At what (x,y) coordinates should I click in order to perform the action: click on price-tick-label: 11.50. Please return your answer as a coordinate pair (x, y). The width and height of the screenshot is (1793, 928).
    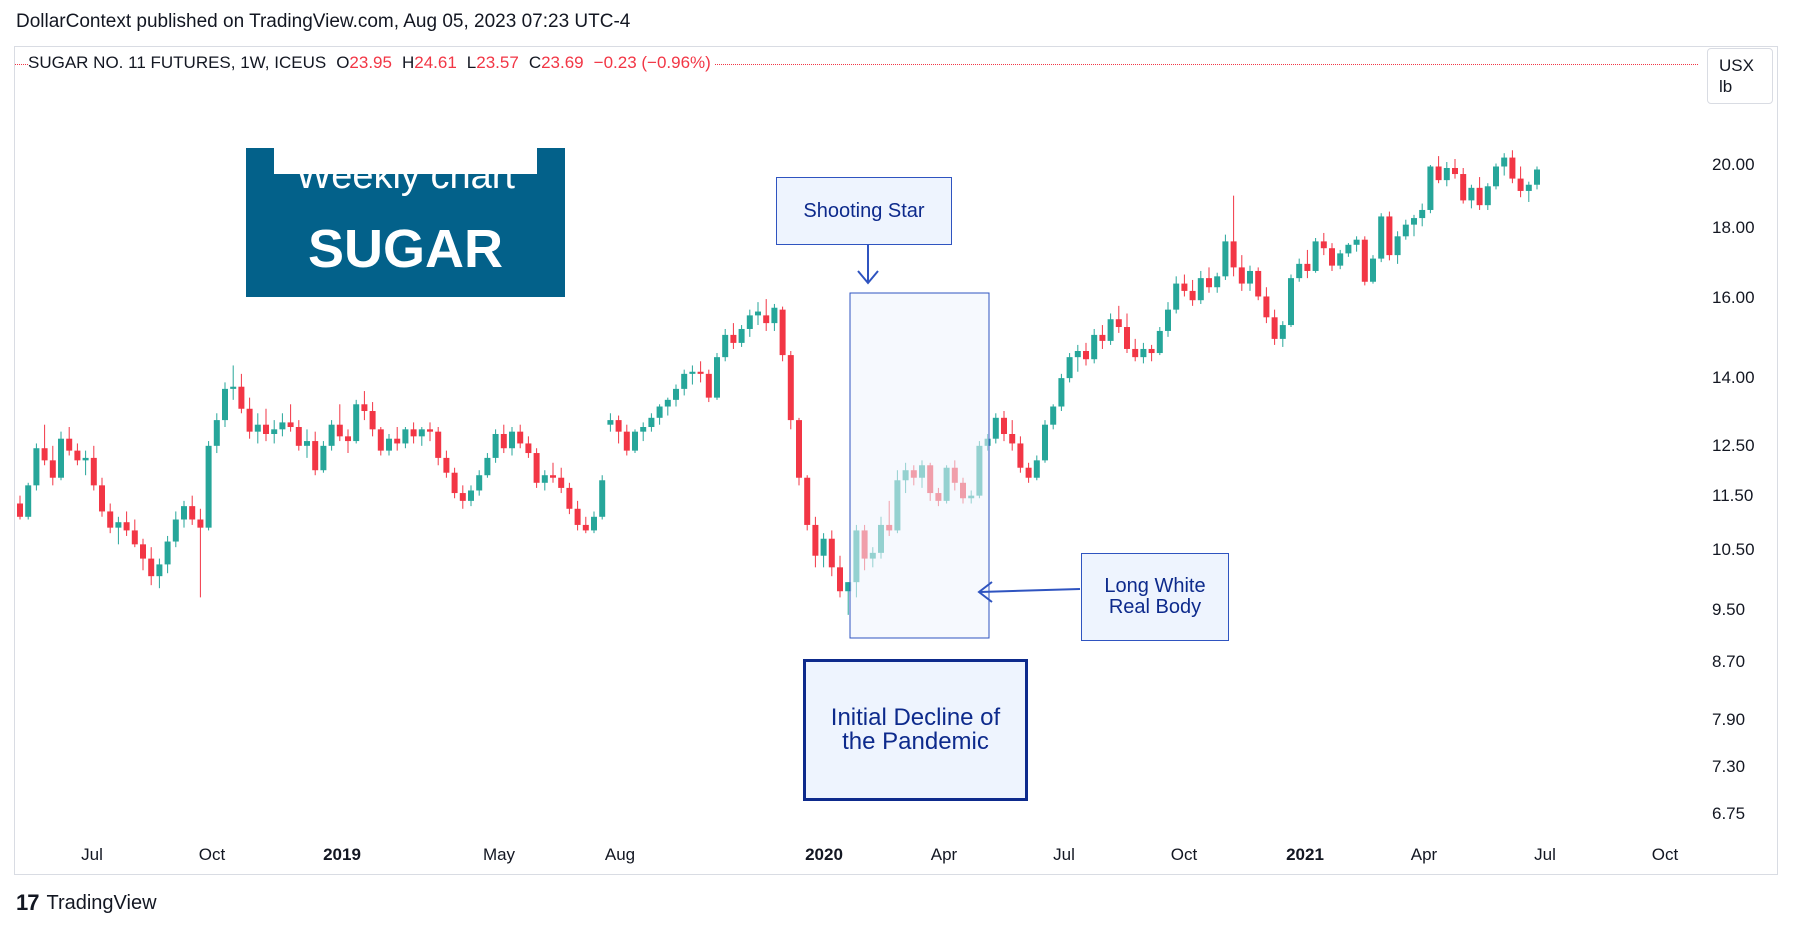
    Looking at the image, I should click on (1733, 495).